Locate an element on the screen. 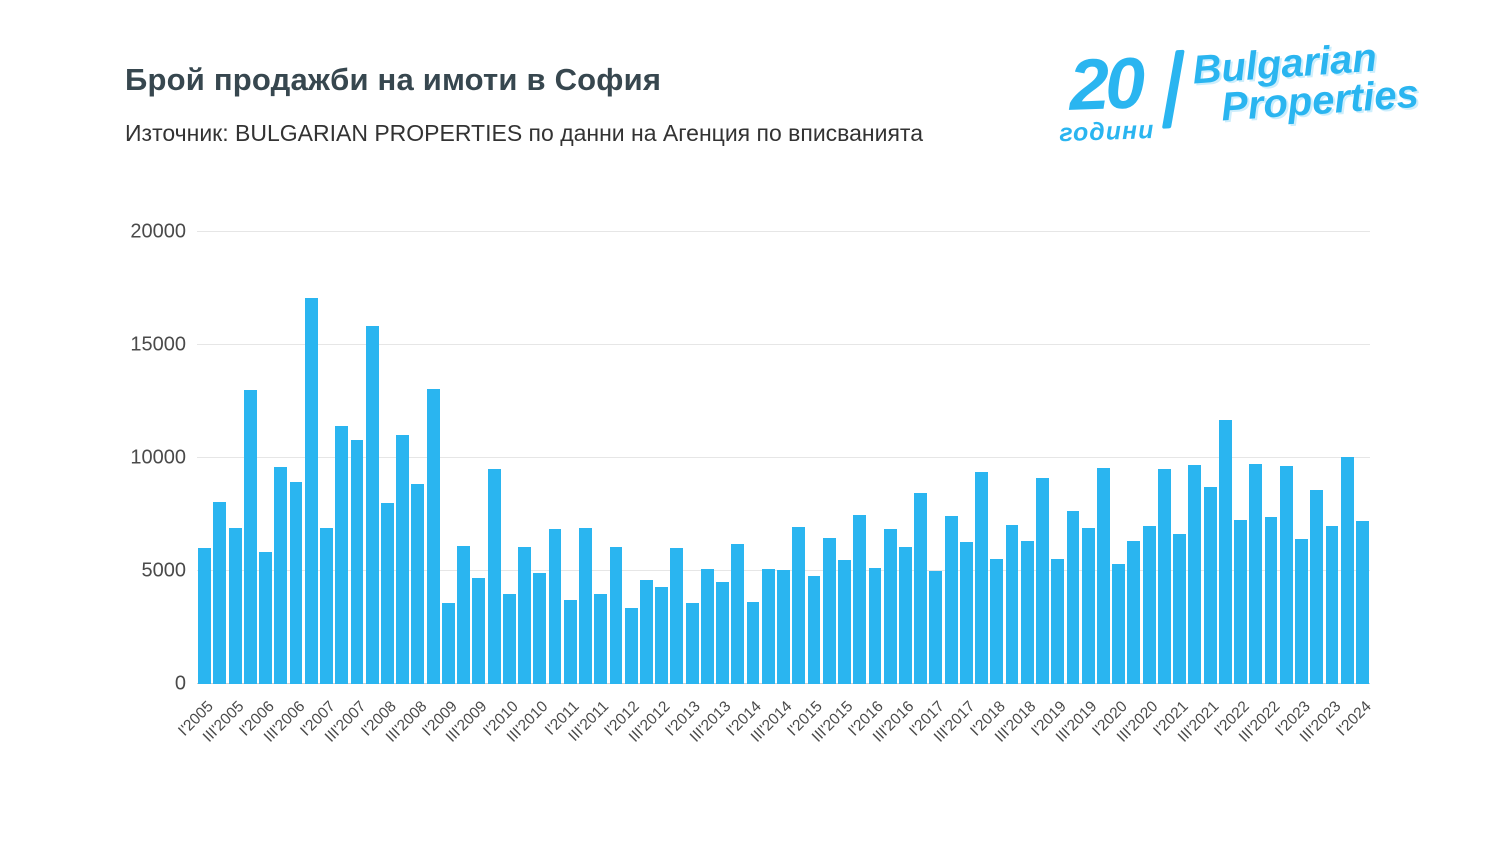  brand-logo: 20 години Bulgarian Properties is located at coordinates (1238, 92).